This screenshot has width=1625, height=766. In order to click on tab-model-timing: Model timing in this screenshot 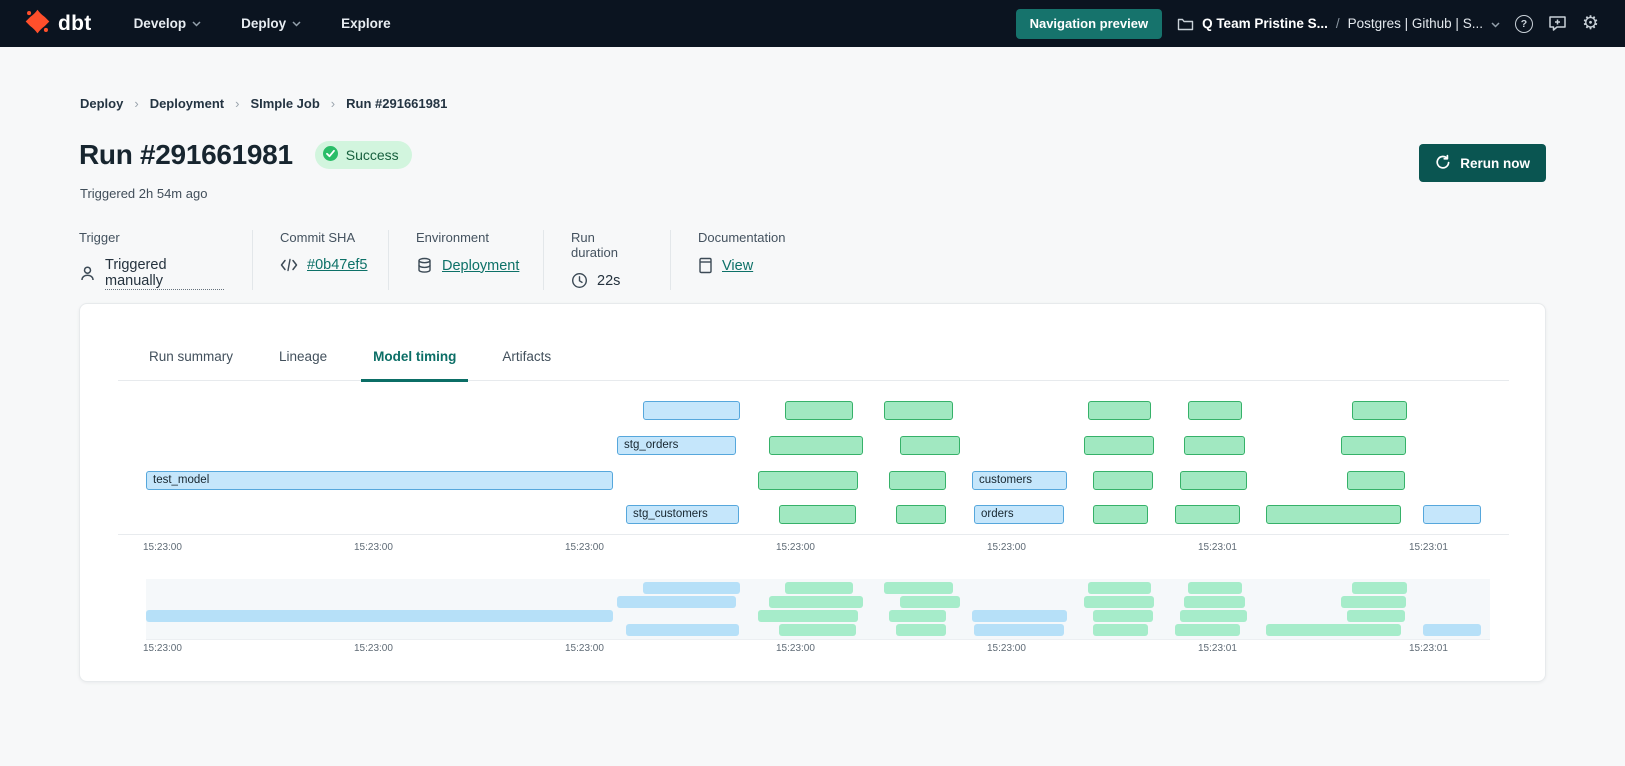, I will do `click(415, 365)`.